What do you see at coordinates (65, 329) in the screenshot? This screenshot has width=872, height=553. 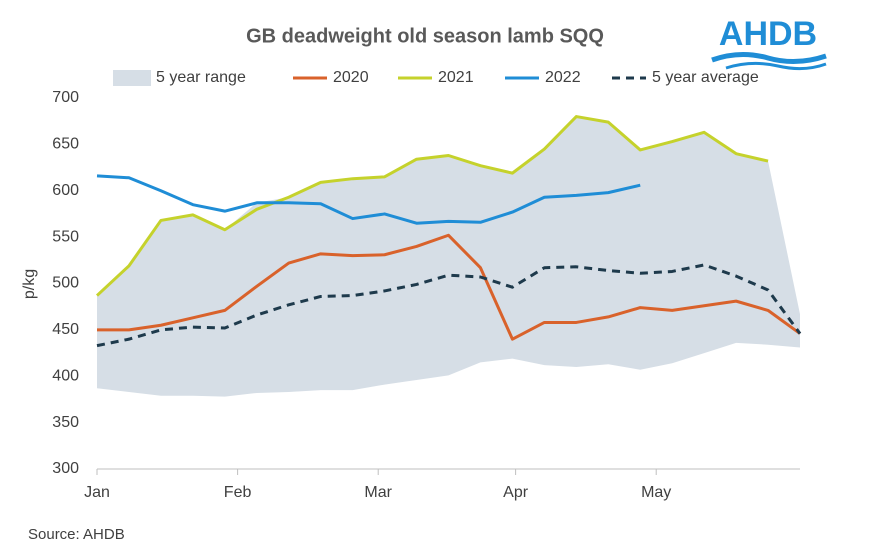 I see `y-tick-label: 450` at bounding box center [65, 329].